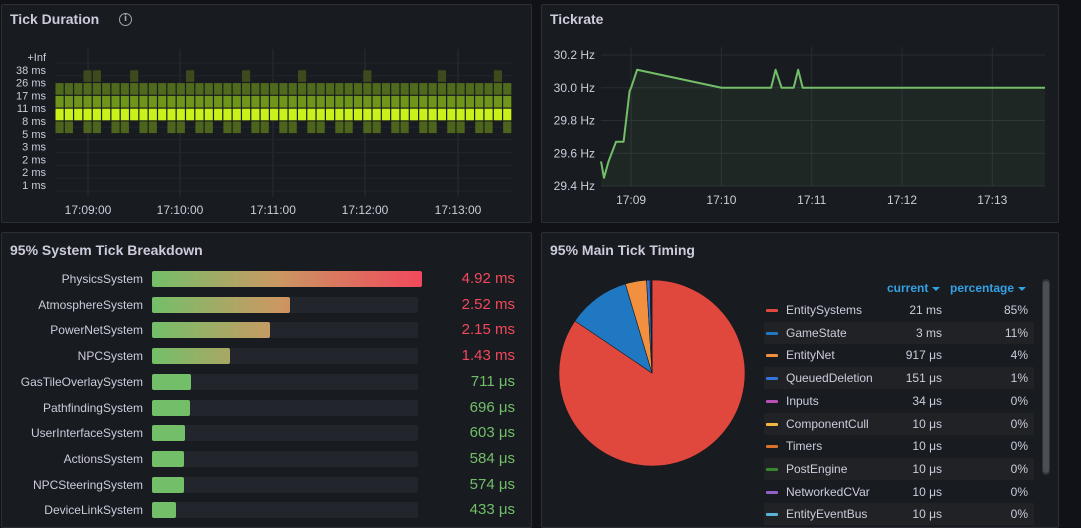 The image size is (1081, 528). Describe the element at coordinates (899, 310) in the screenshot. I see `legend-row: EntitySystems 21 ms 85%` at that location.